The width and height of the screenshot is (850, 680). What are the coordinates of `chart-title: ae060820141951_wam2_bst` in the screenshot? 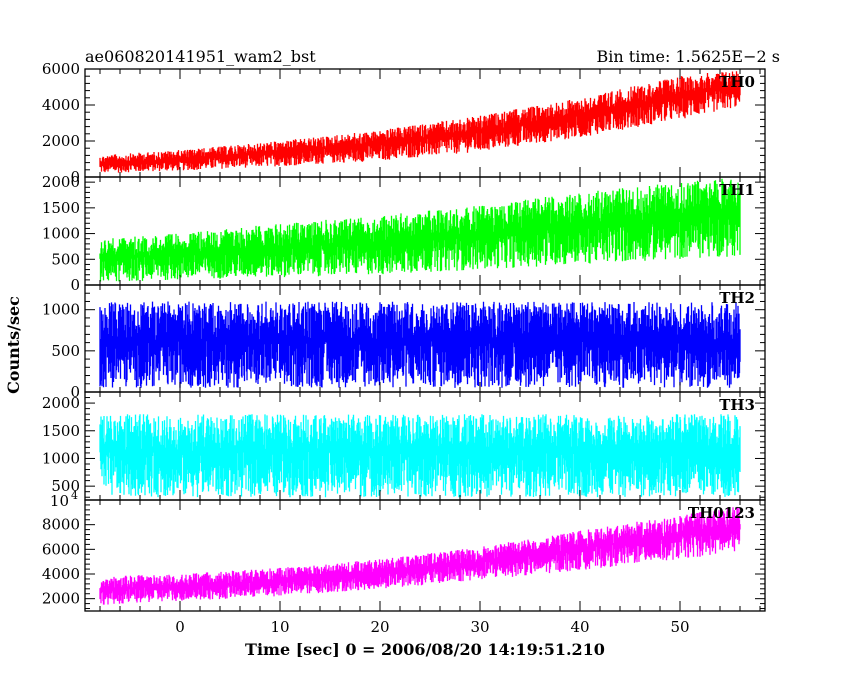 It's located at (200, 56).